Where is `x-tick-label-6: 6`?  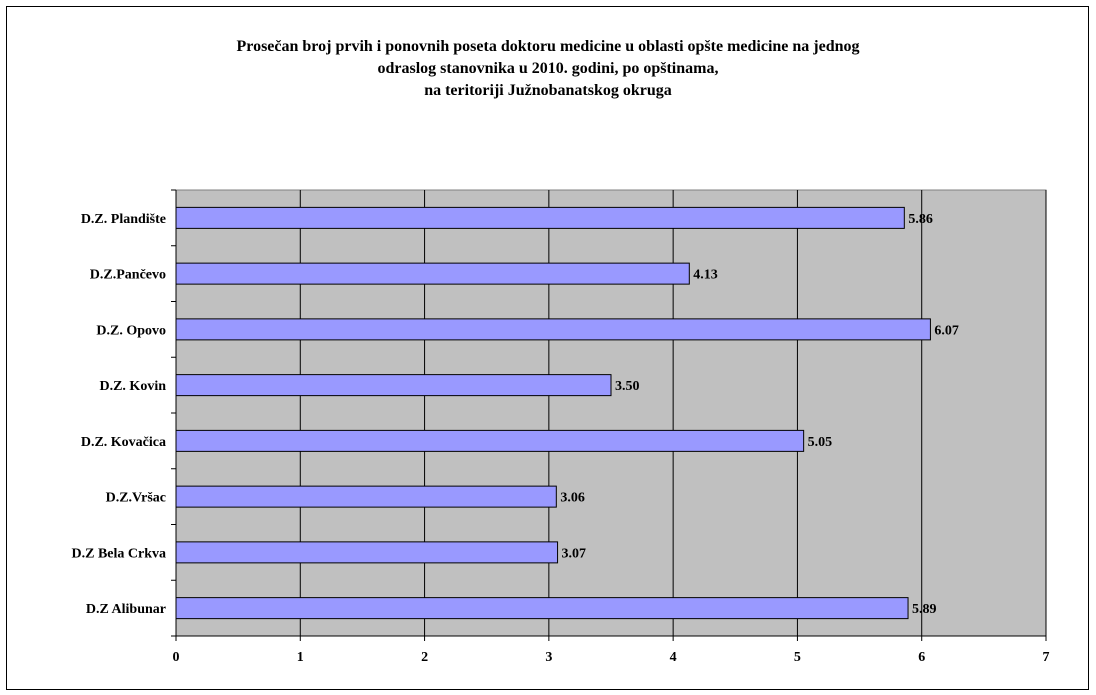
x-tick-label-6: 6 is located at coordinates (921, 657).